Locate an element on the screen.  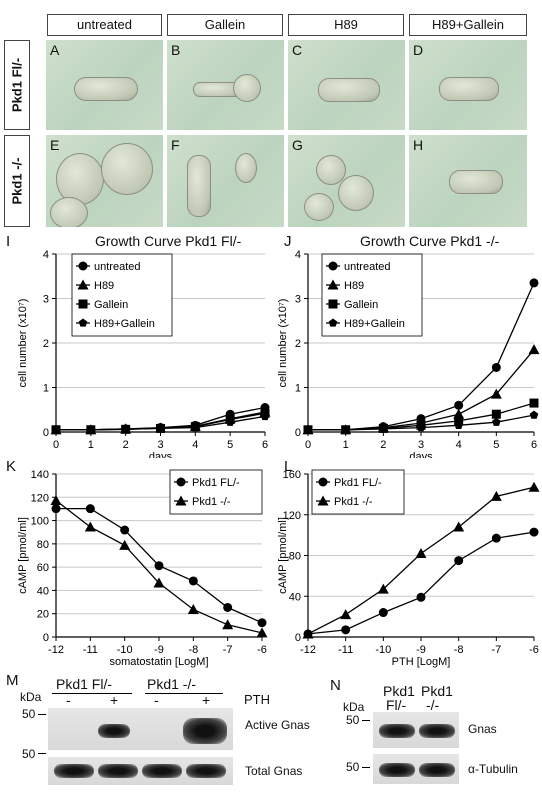
blot-m-kda: kDa is located at coordinates (31, 697).